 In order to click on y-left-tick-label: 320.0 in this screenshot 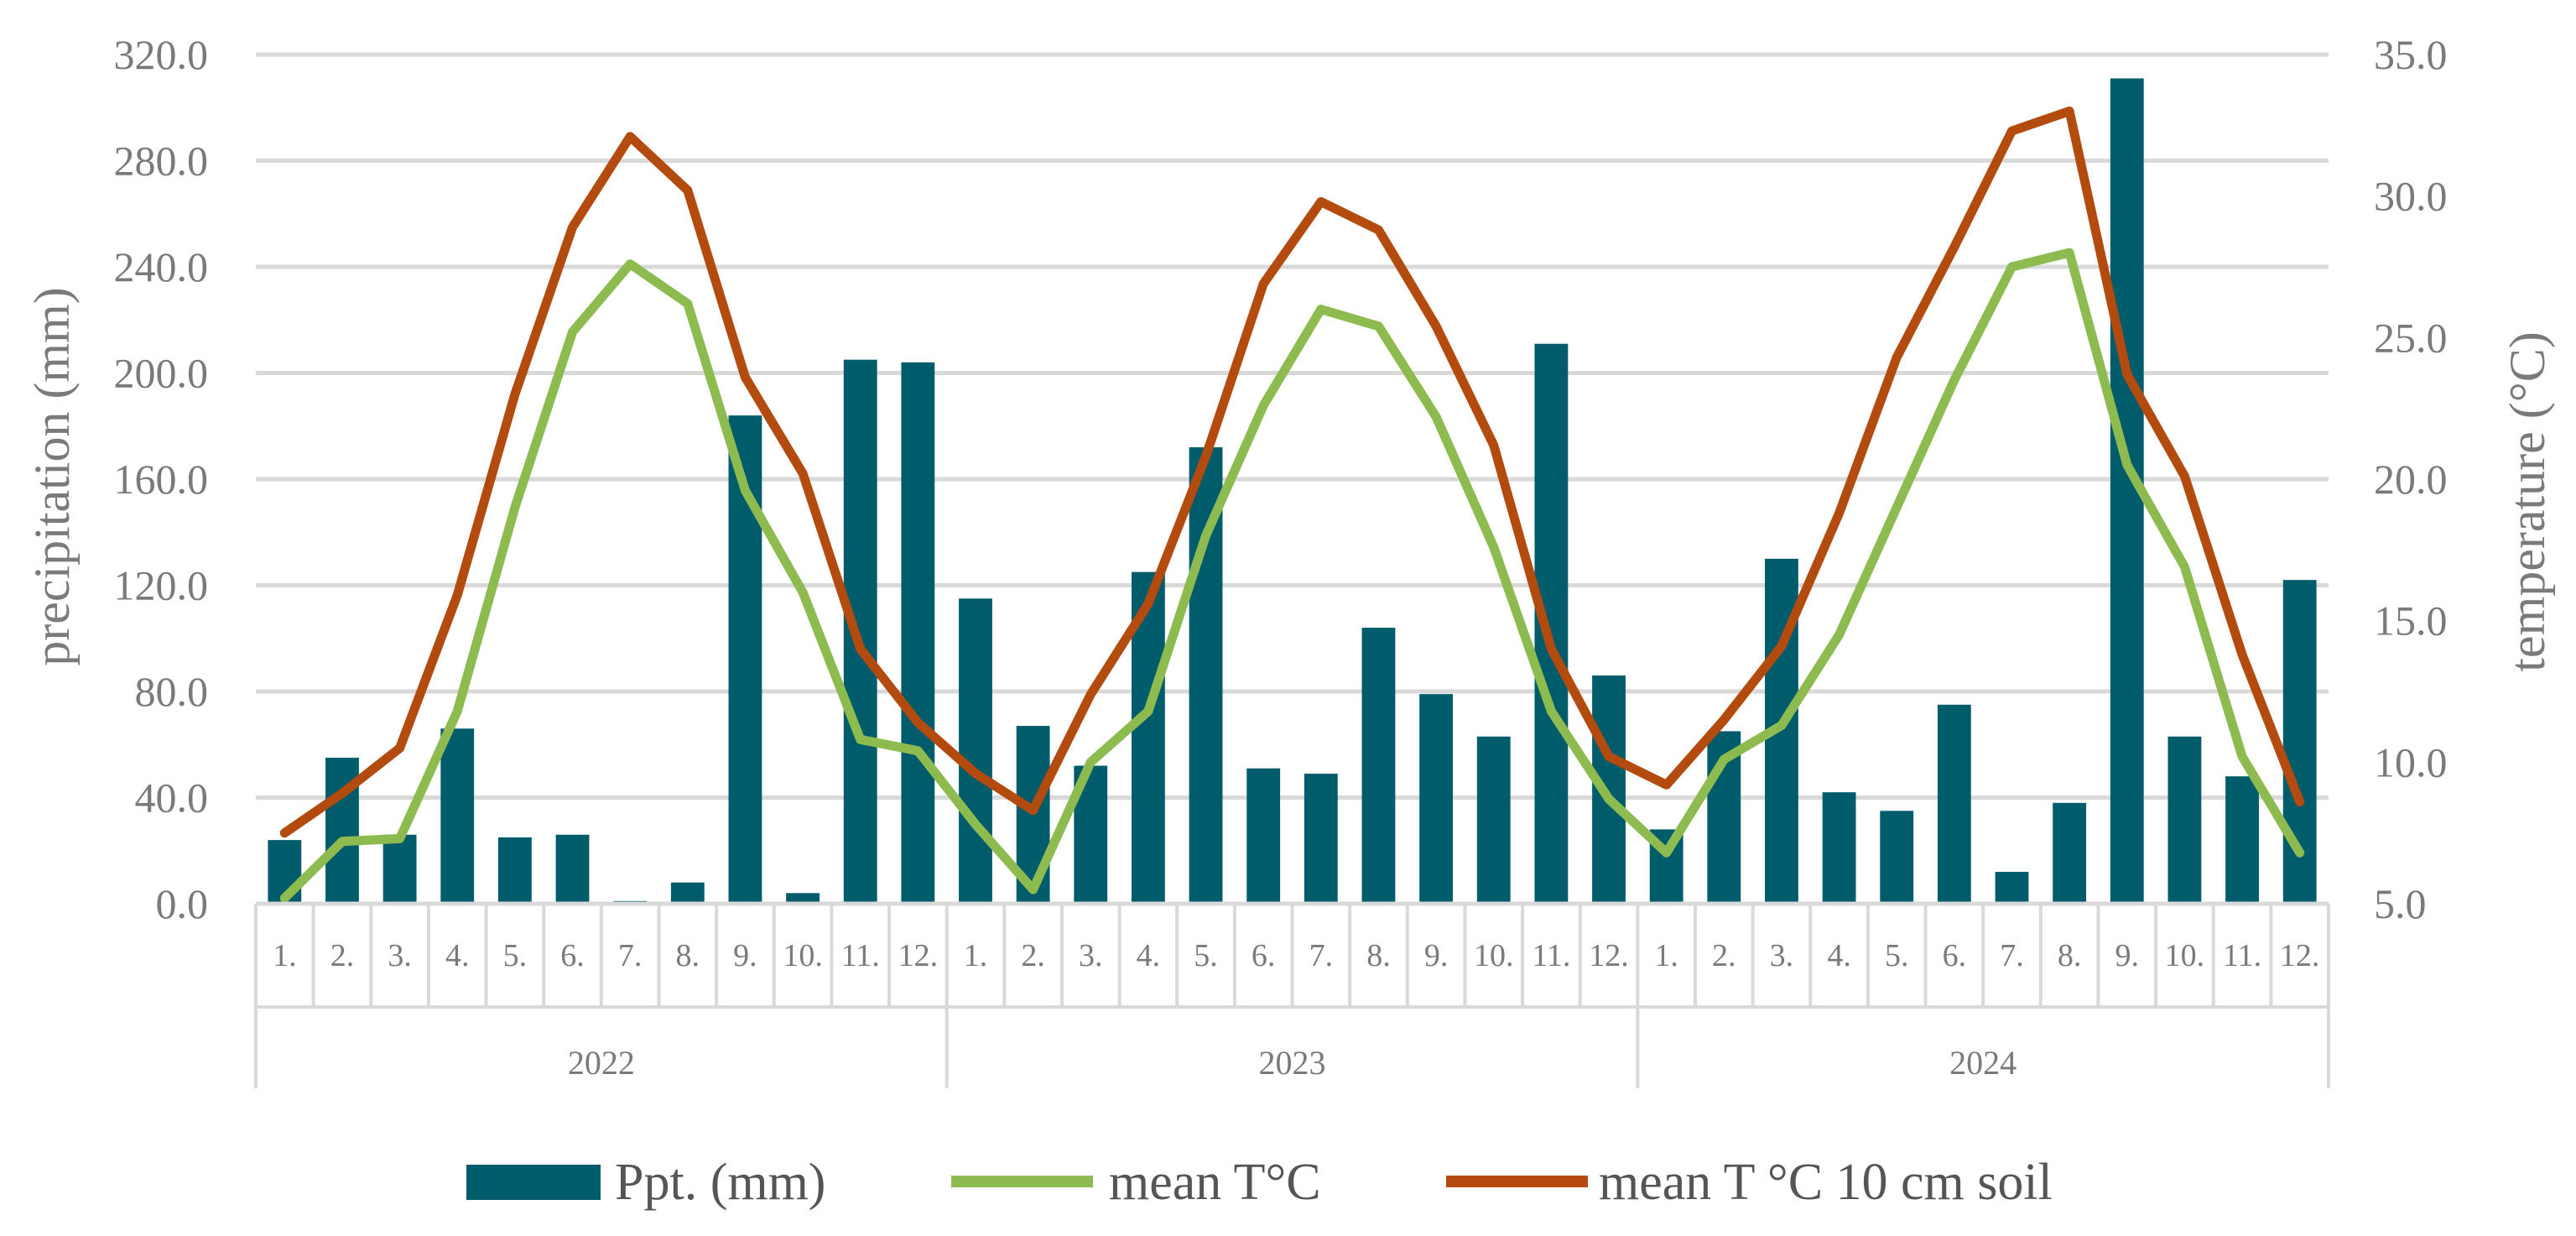, I will do `click(161, 54)`.